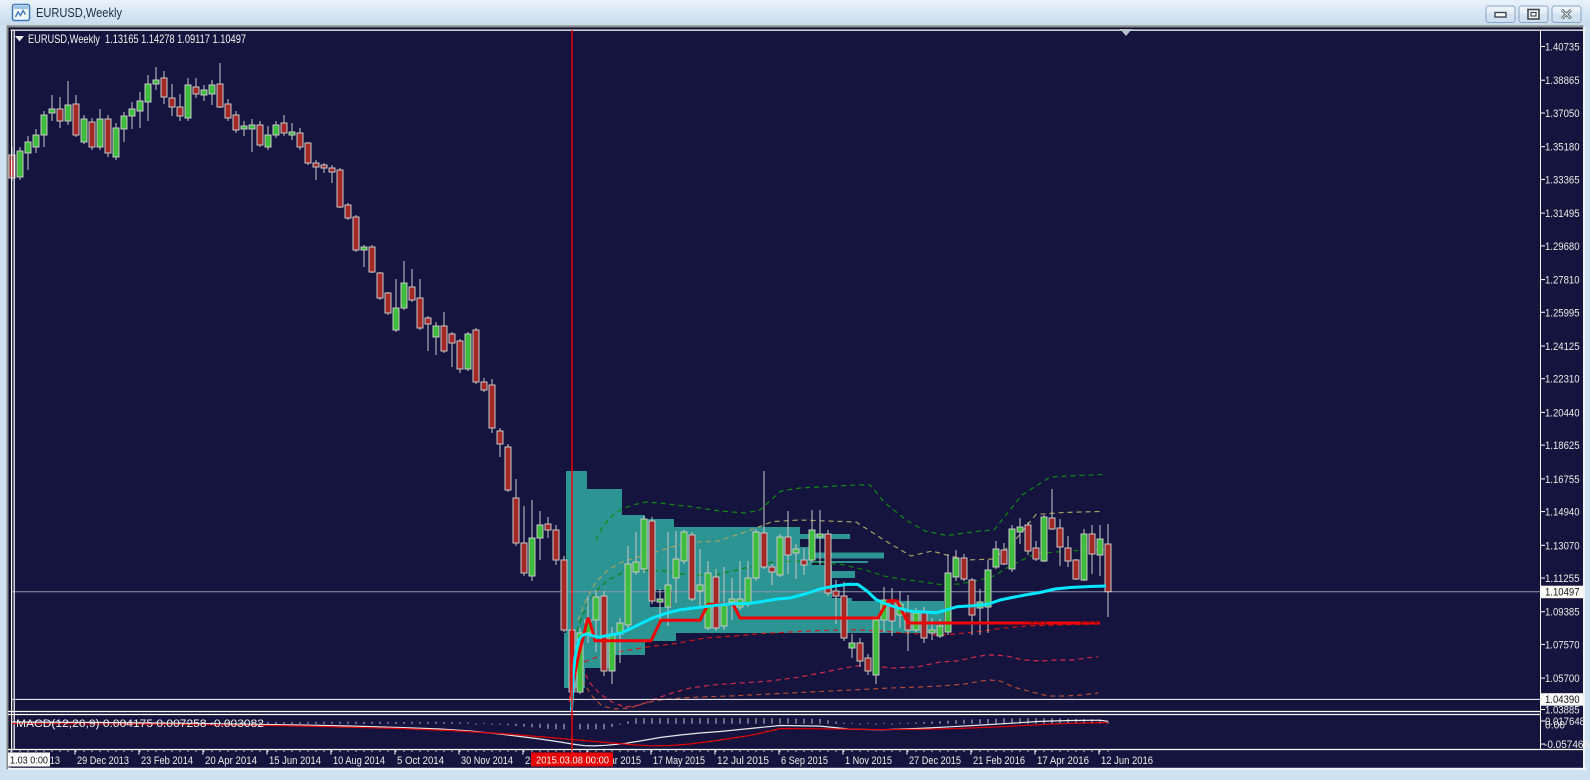  I want to click on svg-text: 1.07570, so click(1562, 645).